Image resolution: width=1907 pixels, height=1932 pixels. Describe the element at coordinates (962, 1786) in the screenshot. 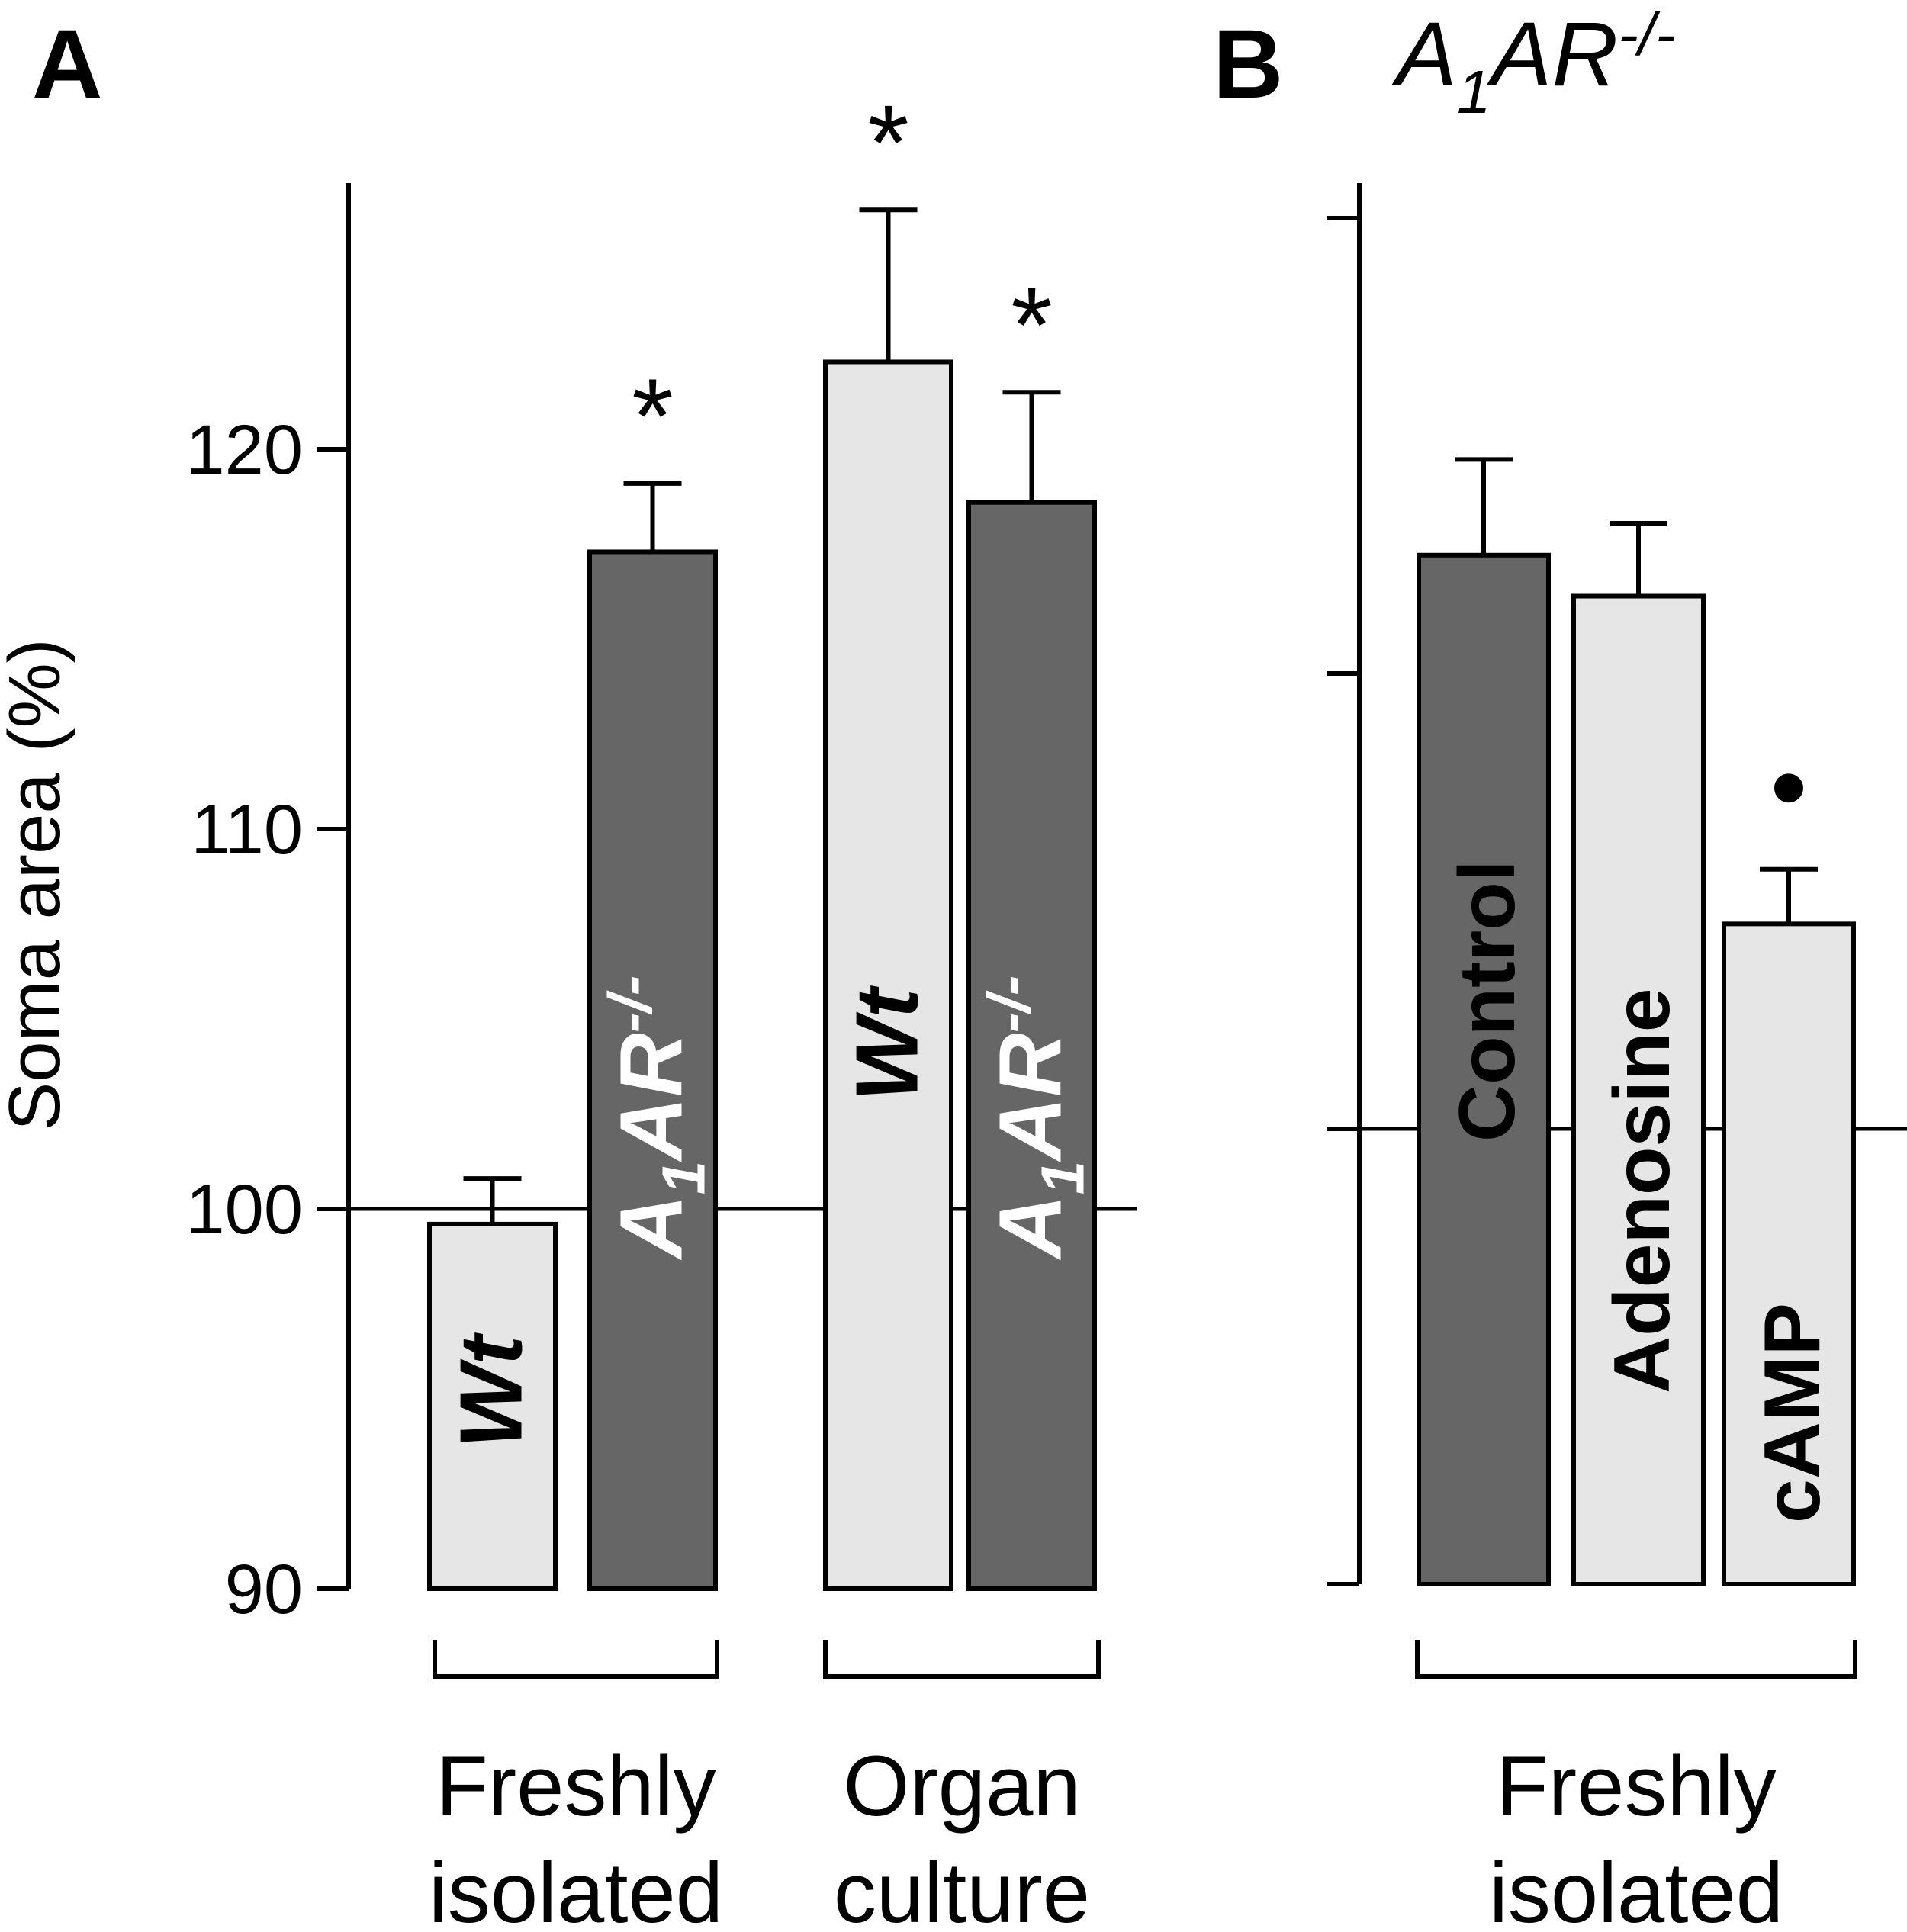

I see `group-label-line1: Organ` at that location.